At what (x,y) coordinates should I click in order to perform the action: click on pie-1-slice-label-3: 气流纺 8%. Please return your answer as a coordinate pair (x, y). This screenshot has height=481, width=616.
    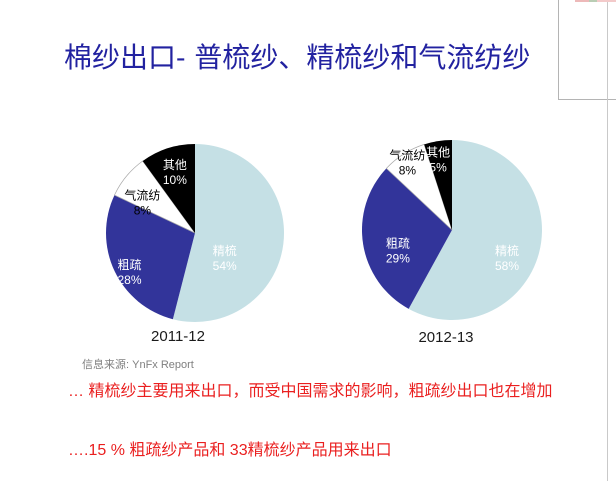
    Looking at the image, I should click on (142, 202).